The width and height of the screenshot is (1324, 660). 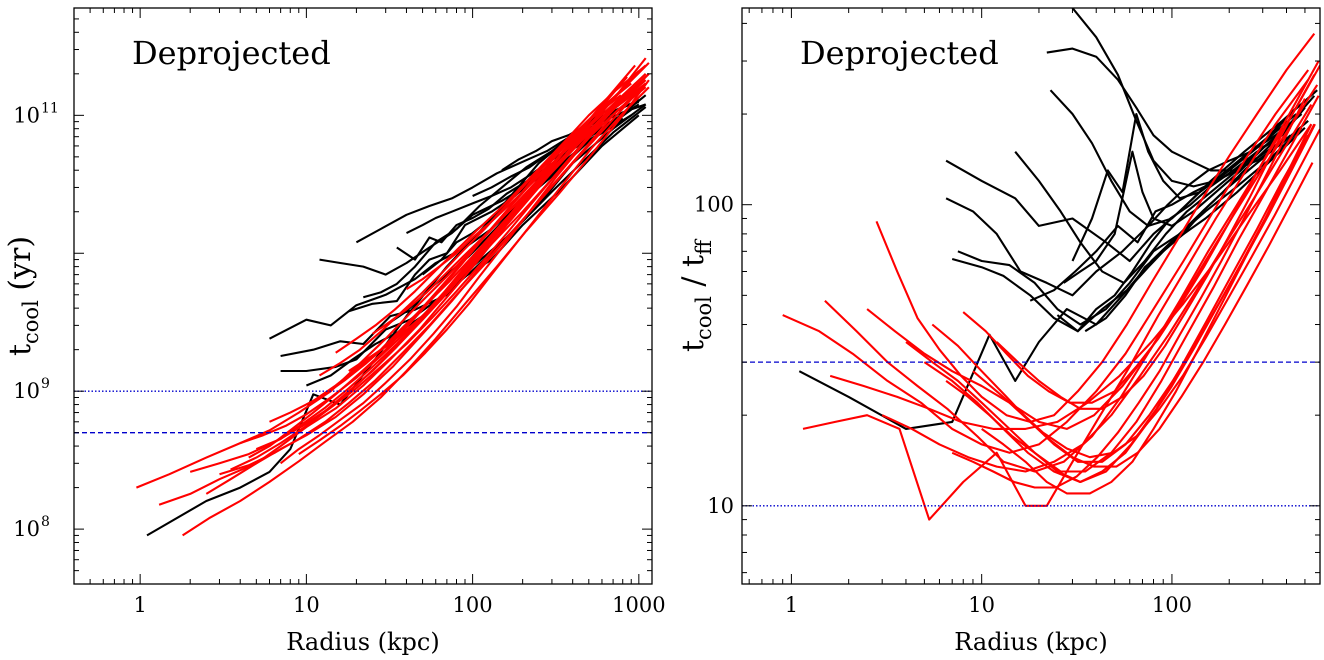 I want to click on y-tick-exponent: 8, so click(x=45, y=522).